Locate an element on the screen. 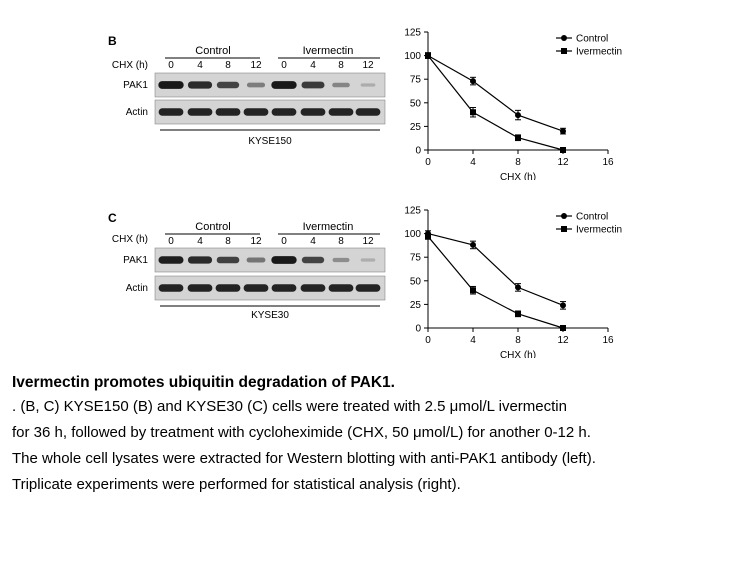 This screenshot has width=756, height=567. cell-line-label: KYSE150 is located at coordinates (270, 141).